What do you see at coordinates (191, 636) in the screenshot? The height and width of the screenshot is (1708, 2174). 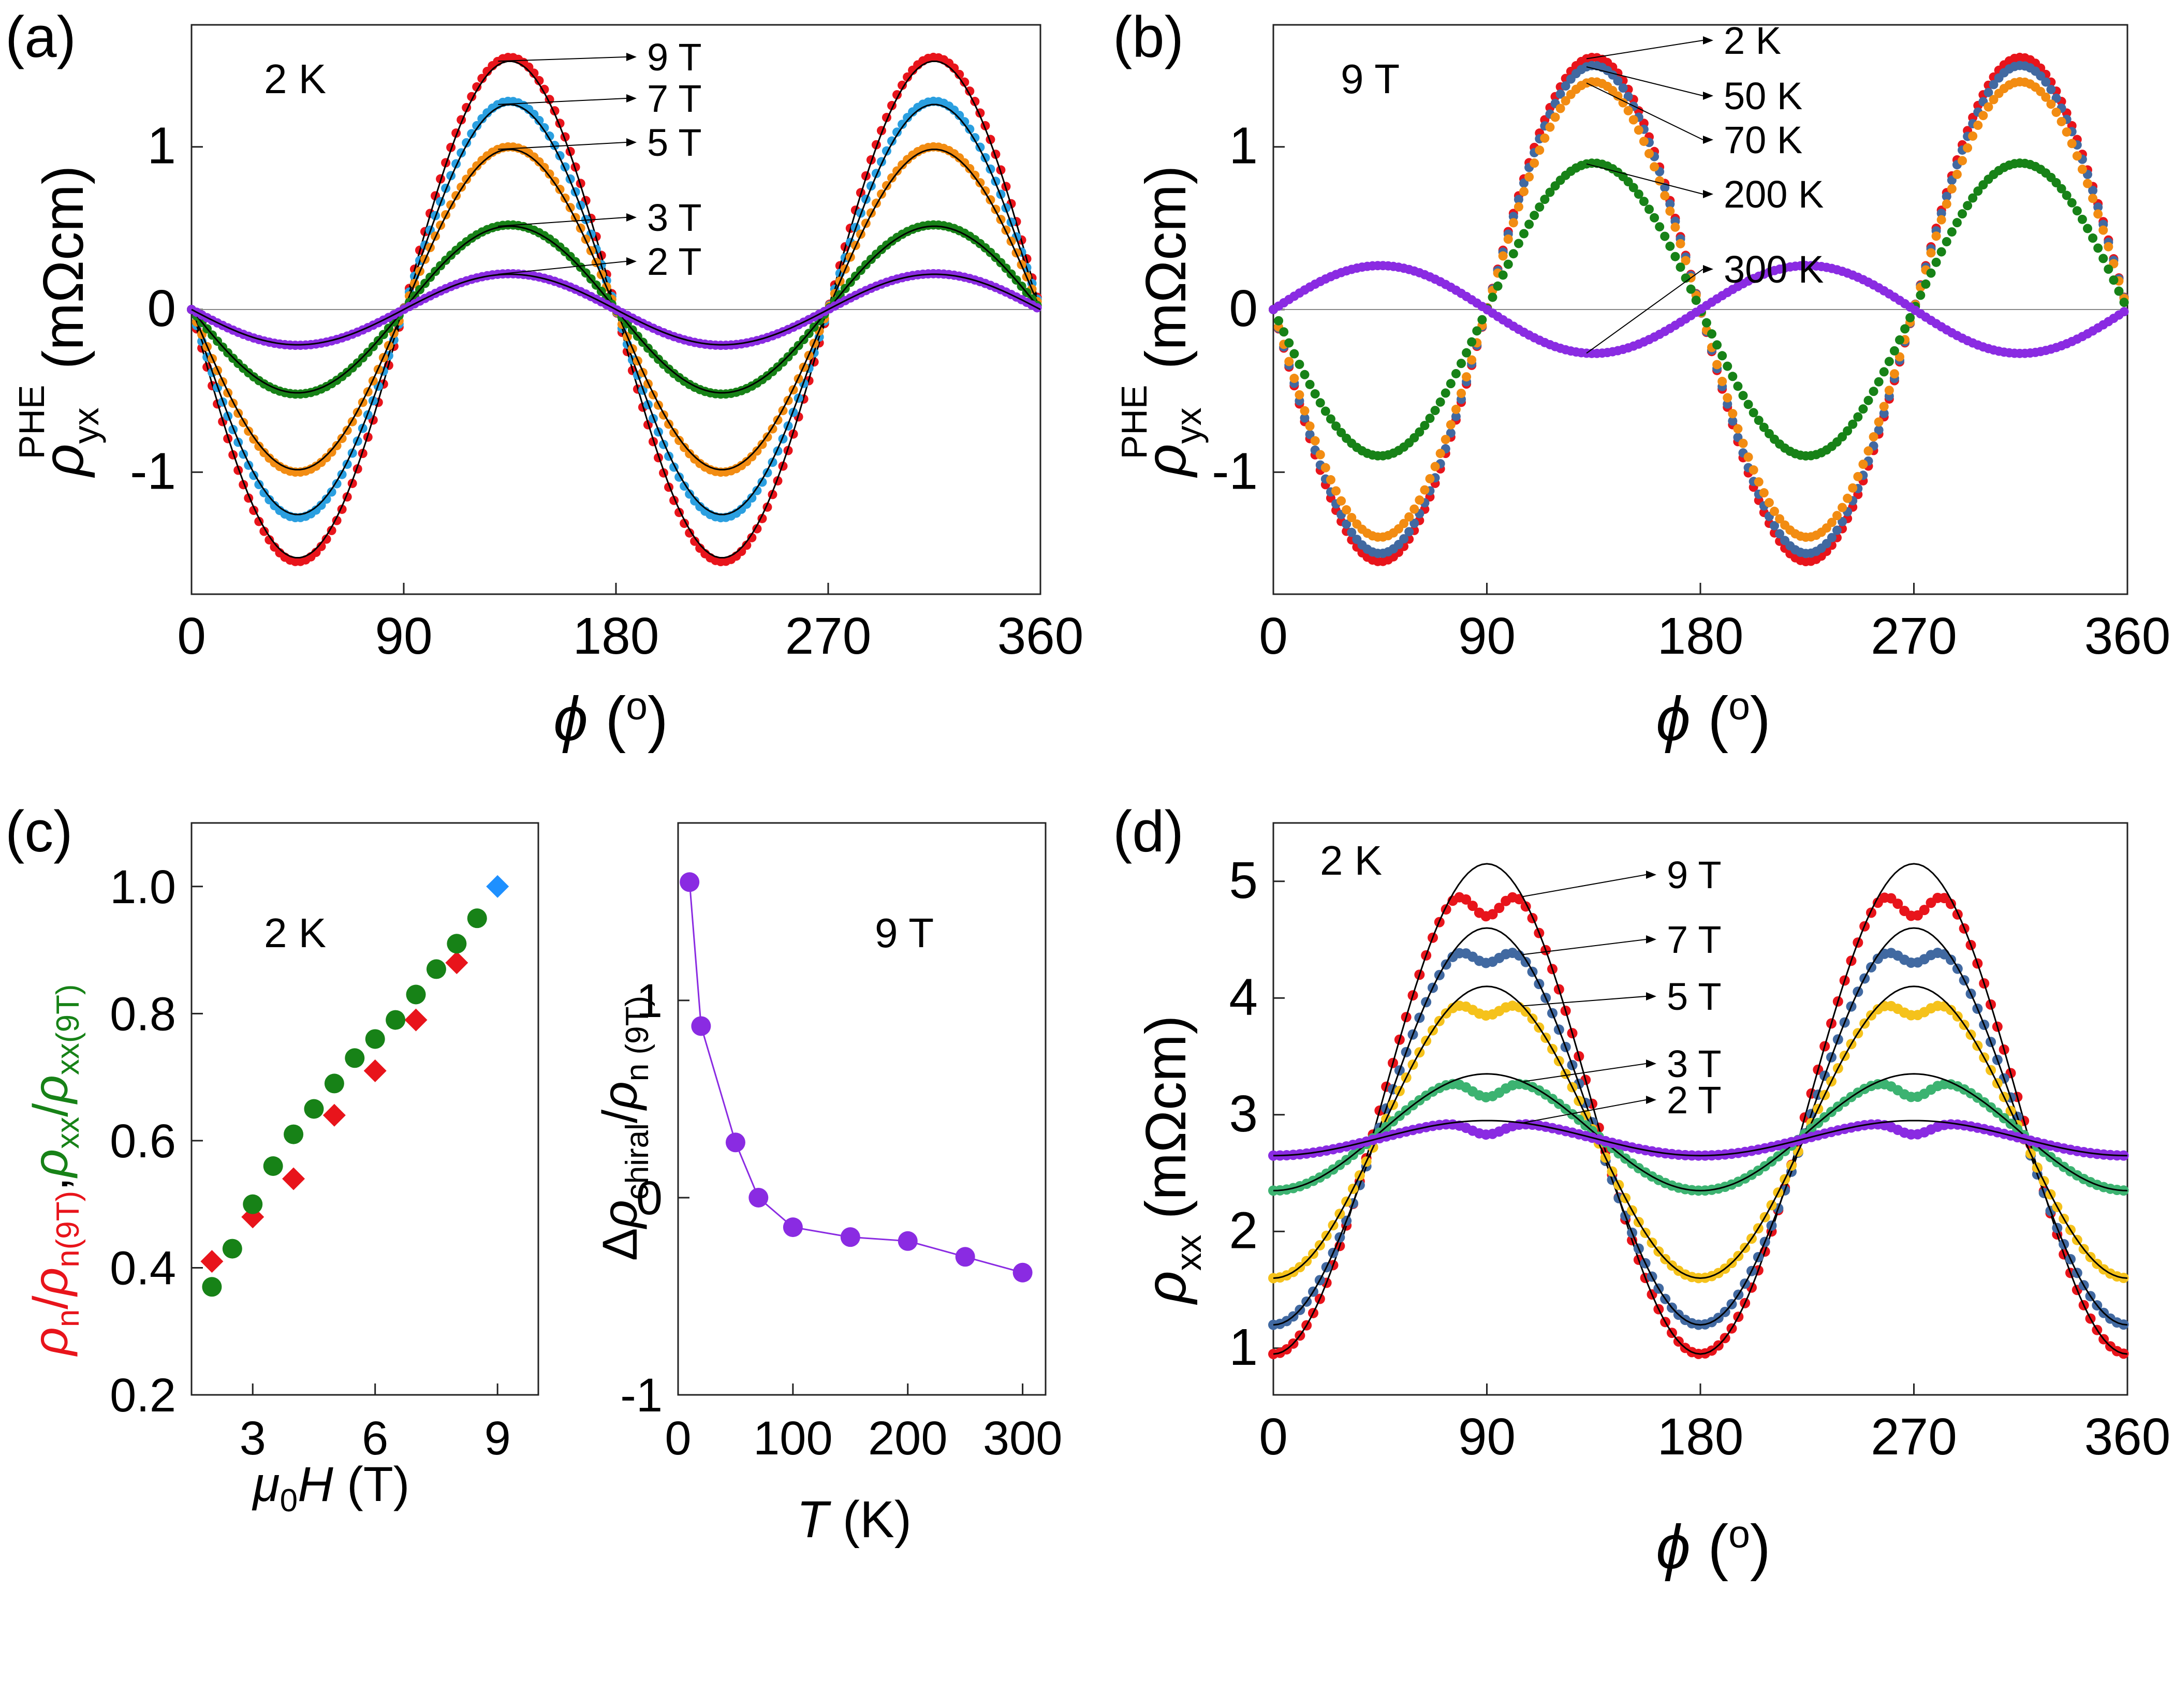 I see `x-tick-label-a: 0` at bounding box center [191, 636].